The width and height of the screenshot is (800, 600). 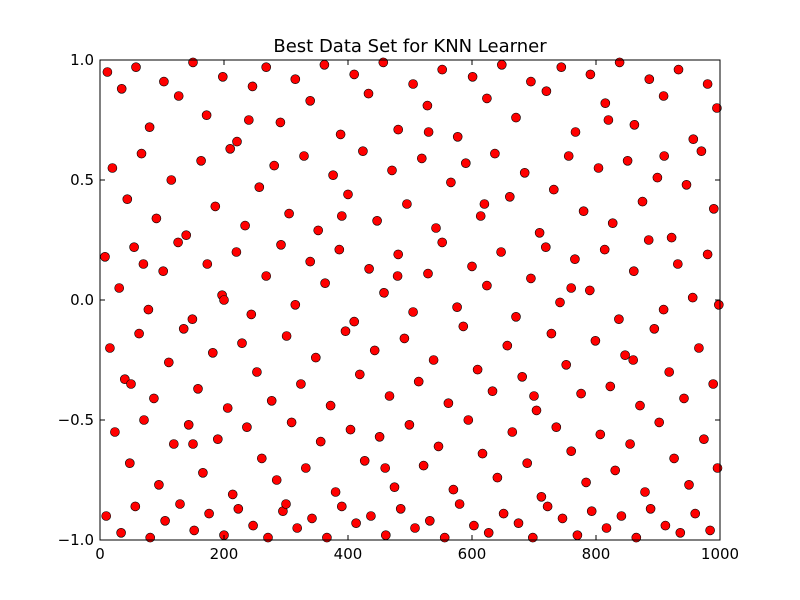 What do you see at coordinates (224, 554) in the screenshot?
I see `x-tick-label: 200` at bounding box center [224, 554].